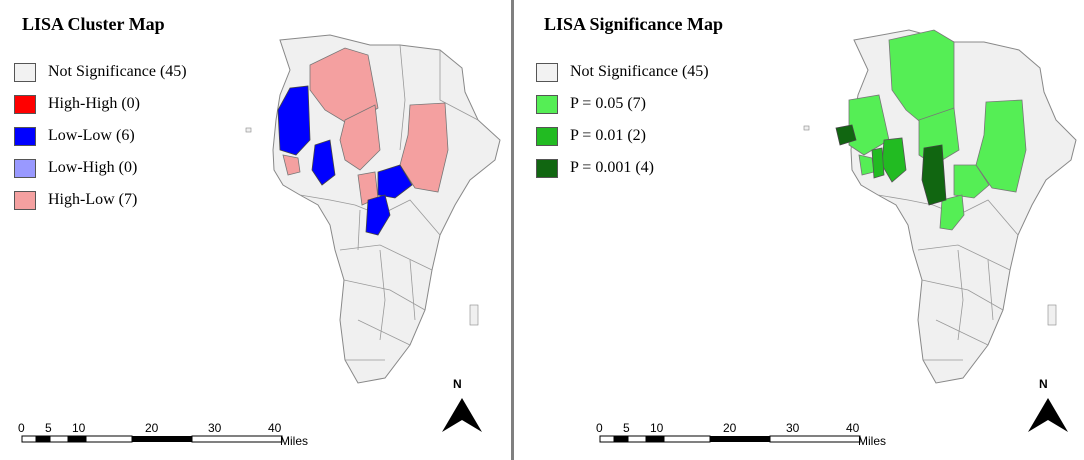  What do you see at coordinates (512, 230) in the screenshot?
I see `panel-divider` at bounding box center [512, 230].